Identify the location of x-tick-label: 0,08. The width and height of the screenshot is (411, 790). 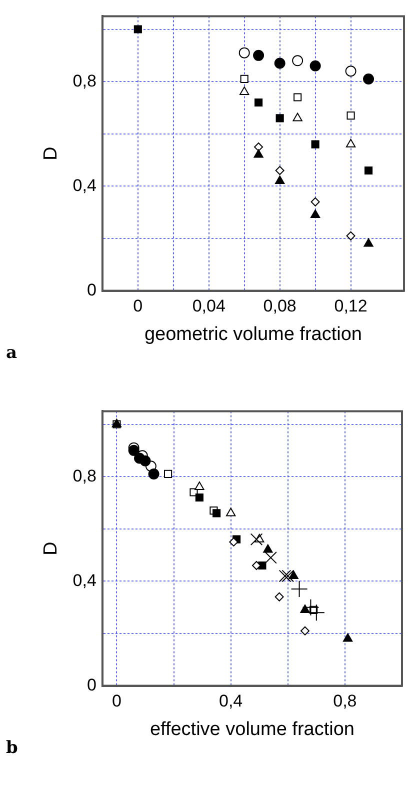
(279, 306).